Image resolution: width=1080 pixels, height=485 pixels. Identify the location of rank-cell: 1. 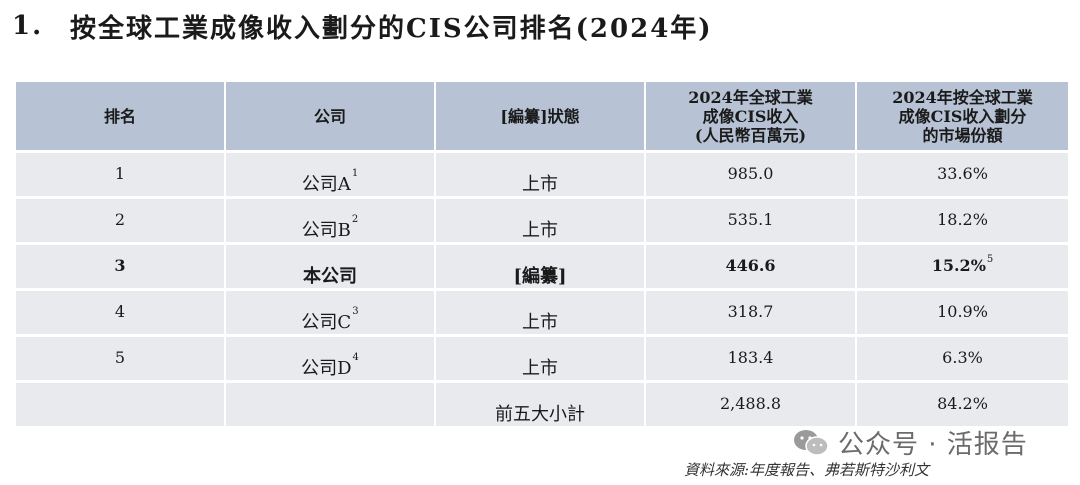
(121, 176).